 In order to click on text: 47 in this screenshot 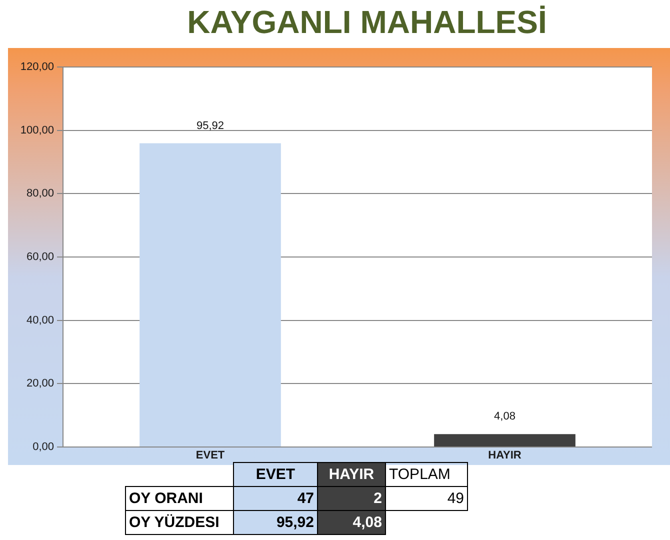, I will do `click(276, 498)`.